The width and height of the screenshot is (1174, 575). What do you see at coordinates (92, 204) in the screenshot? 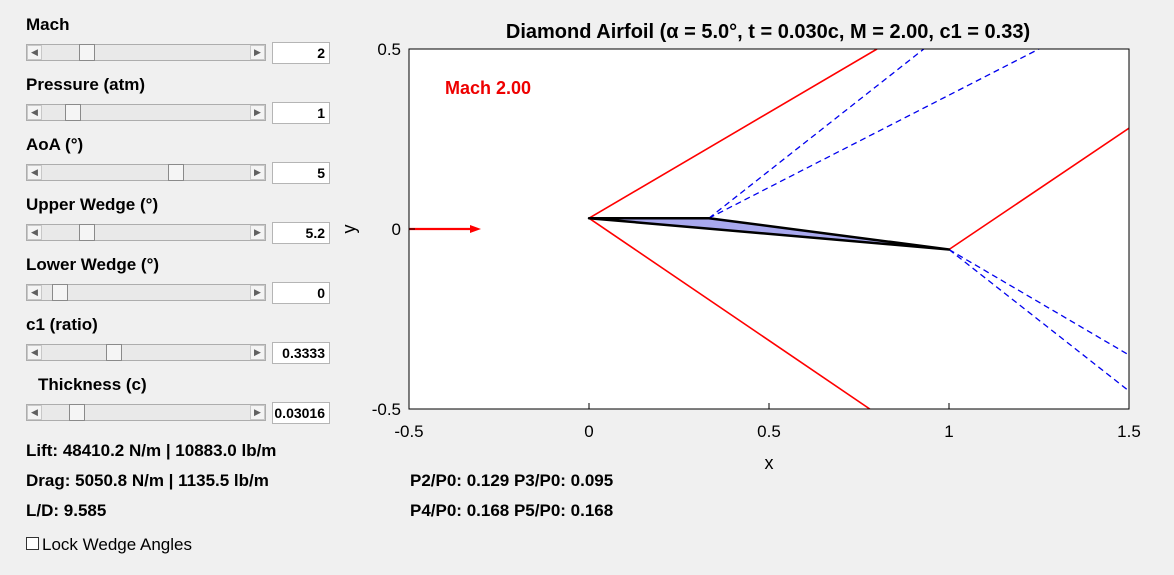
I see `control-label: Upper Wedge (°)` at bounding box center [92, 204].